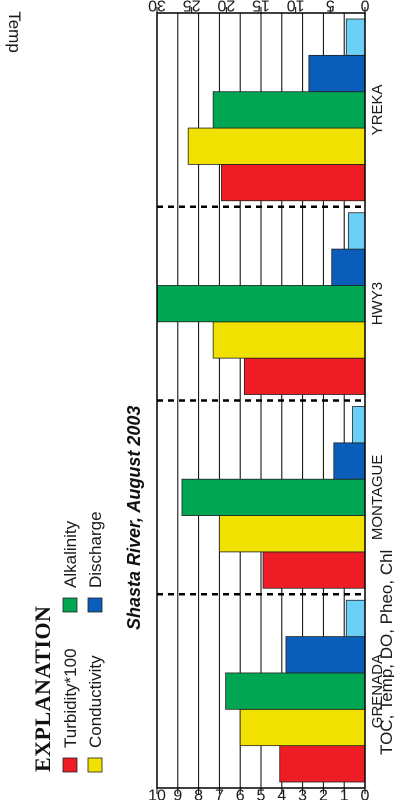  Describe the element at coordinates (261, 794) in the screenshot. I see `left-tick-label: 5` at that location.